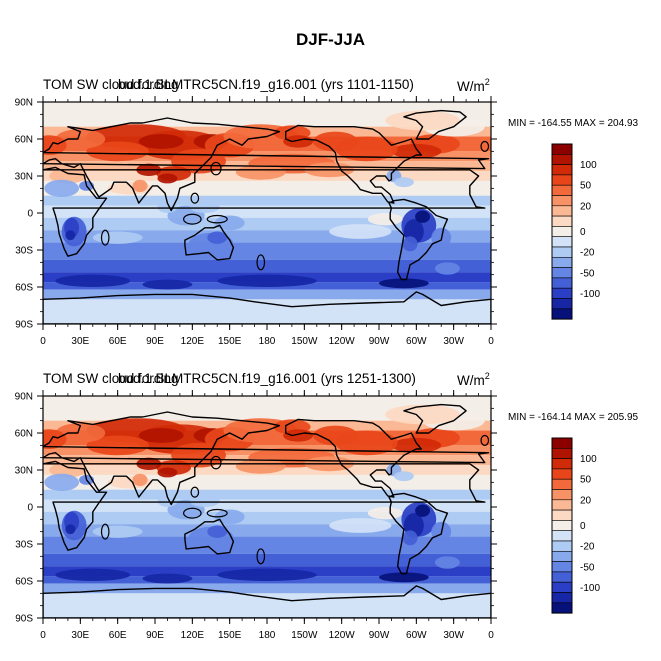  Describe the element at coordinates (586, 206) in the screenshot. I see `colorbar-label: 20` at that location.